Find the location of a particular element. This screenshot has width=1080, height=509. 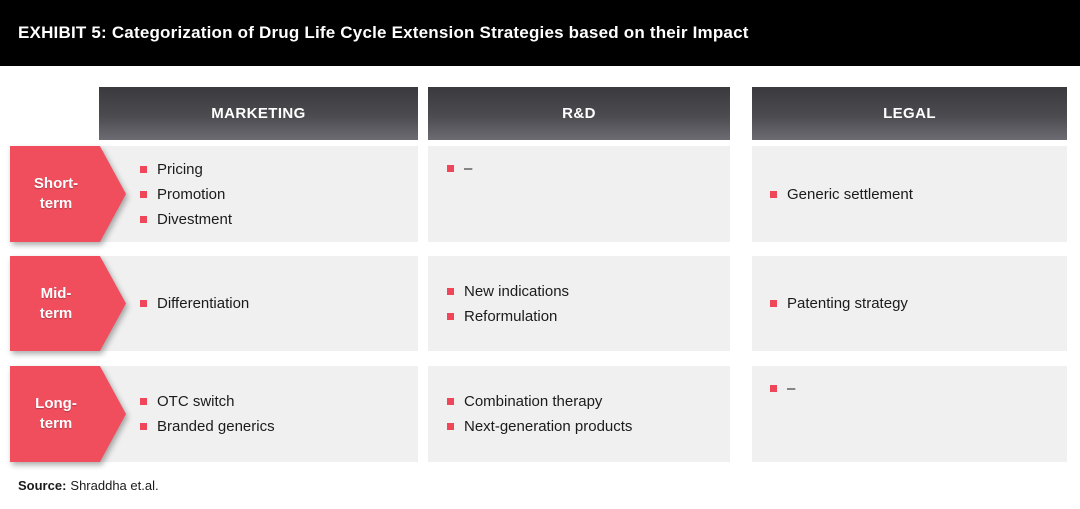

strategy-item: Differentiation is located at coordinates (279, 303).